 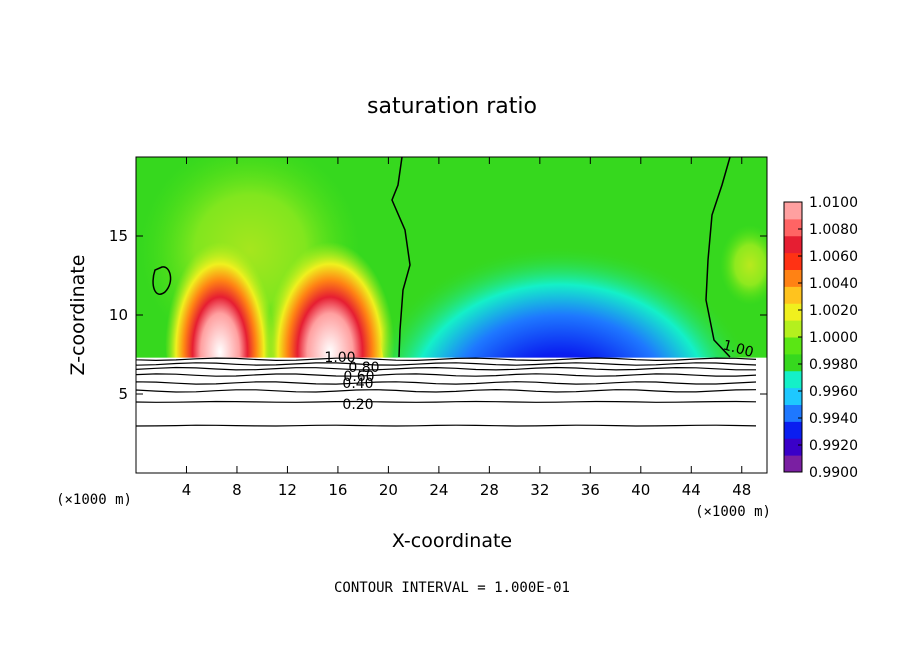 What do you see at coordinates (833, 392) in the screenshot?
I see `colorbar-label: 0.9960` at bounding box center [833, 392].